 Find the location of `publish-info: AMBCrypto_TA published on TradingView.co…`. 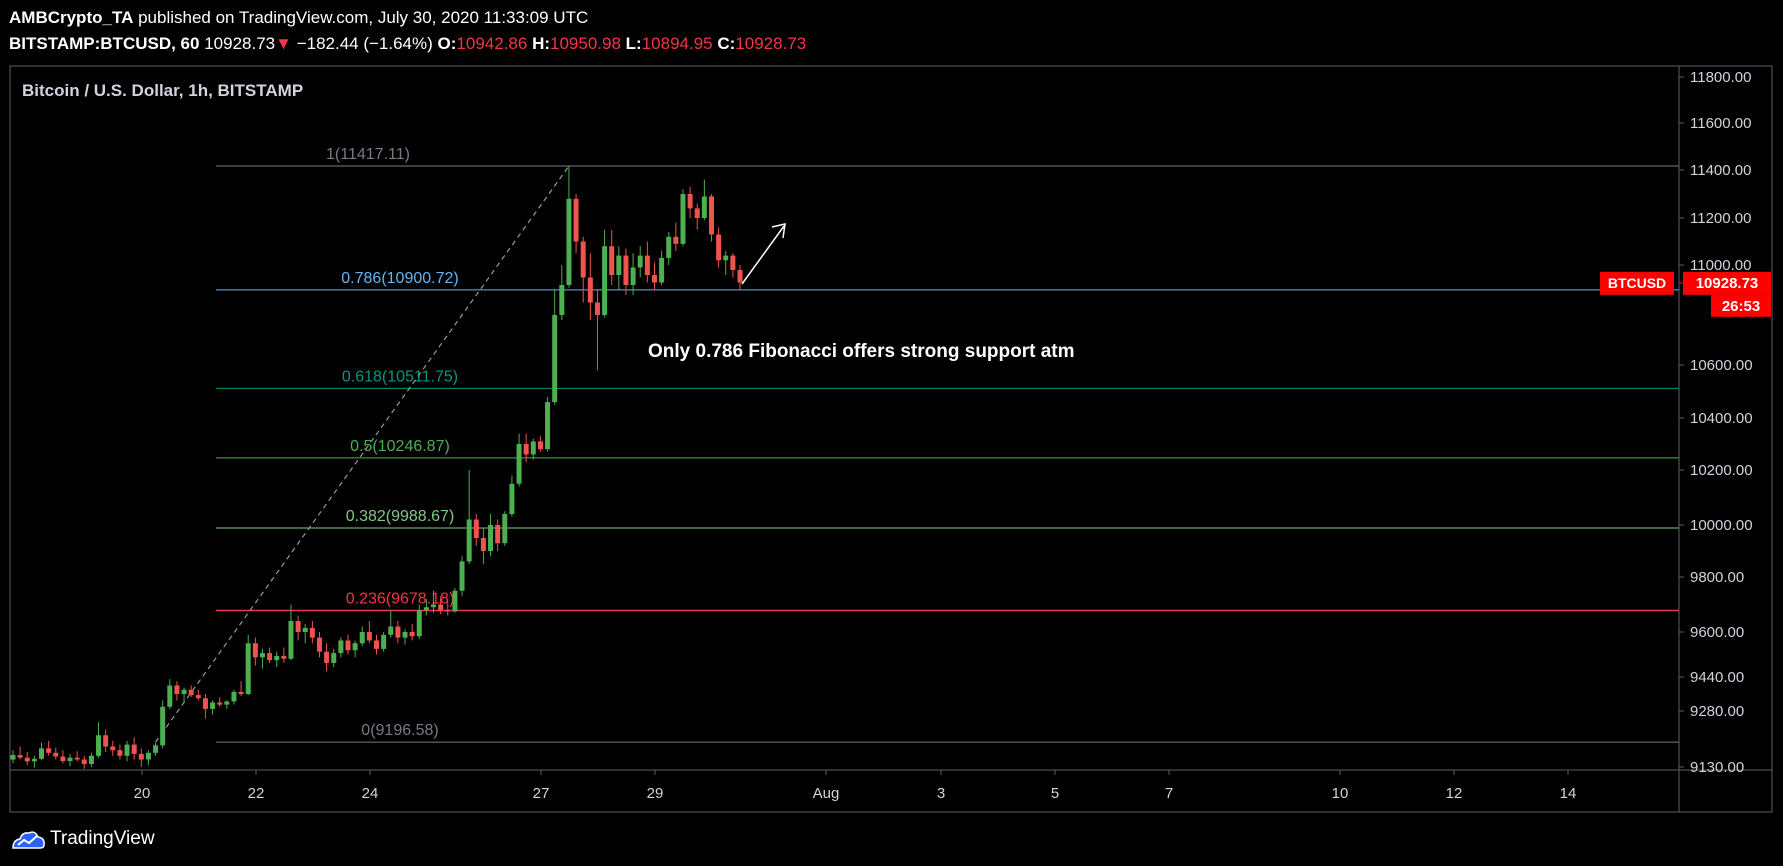

publish-info: AMBCrypto_TA published on TradingView.co… is located at coordinates (298, 18).